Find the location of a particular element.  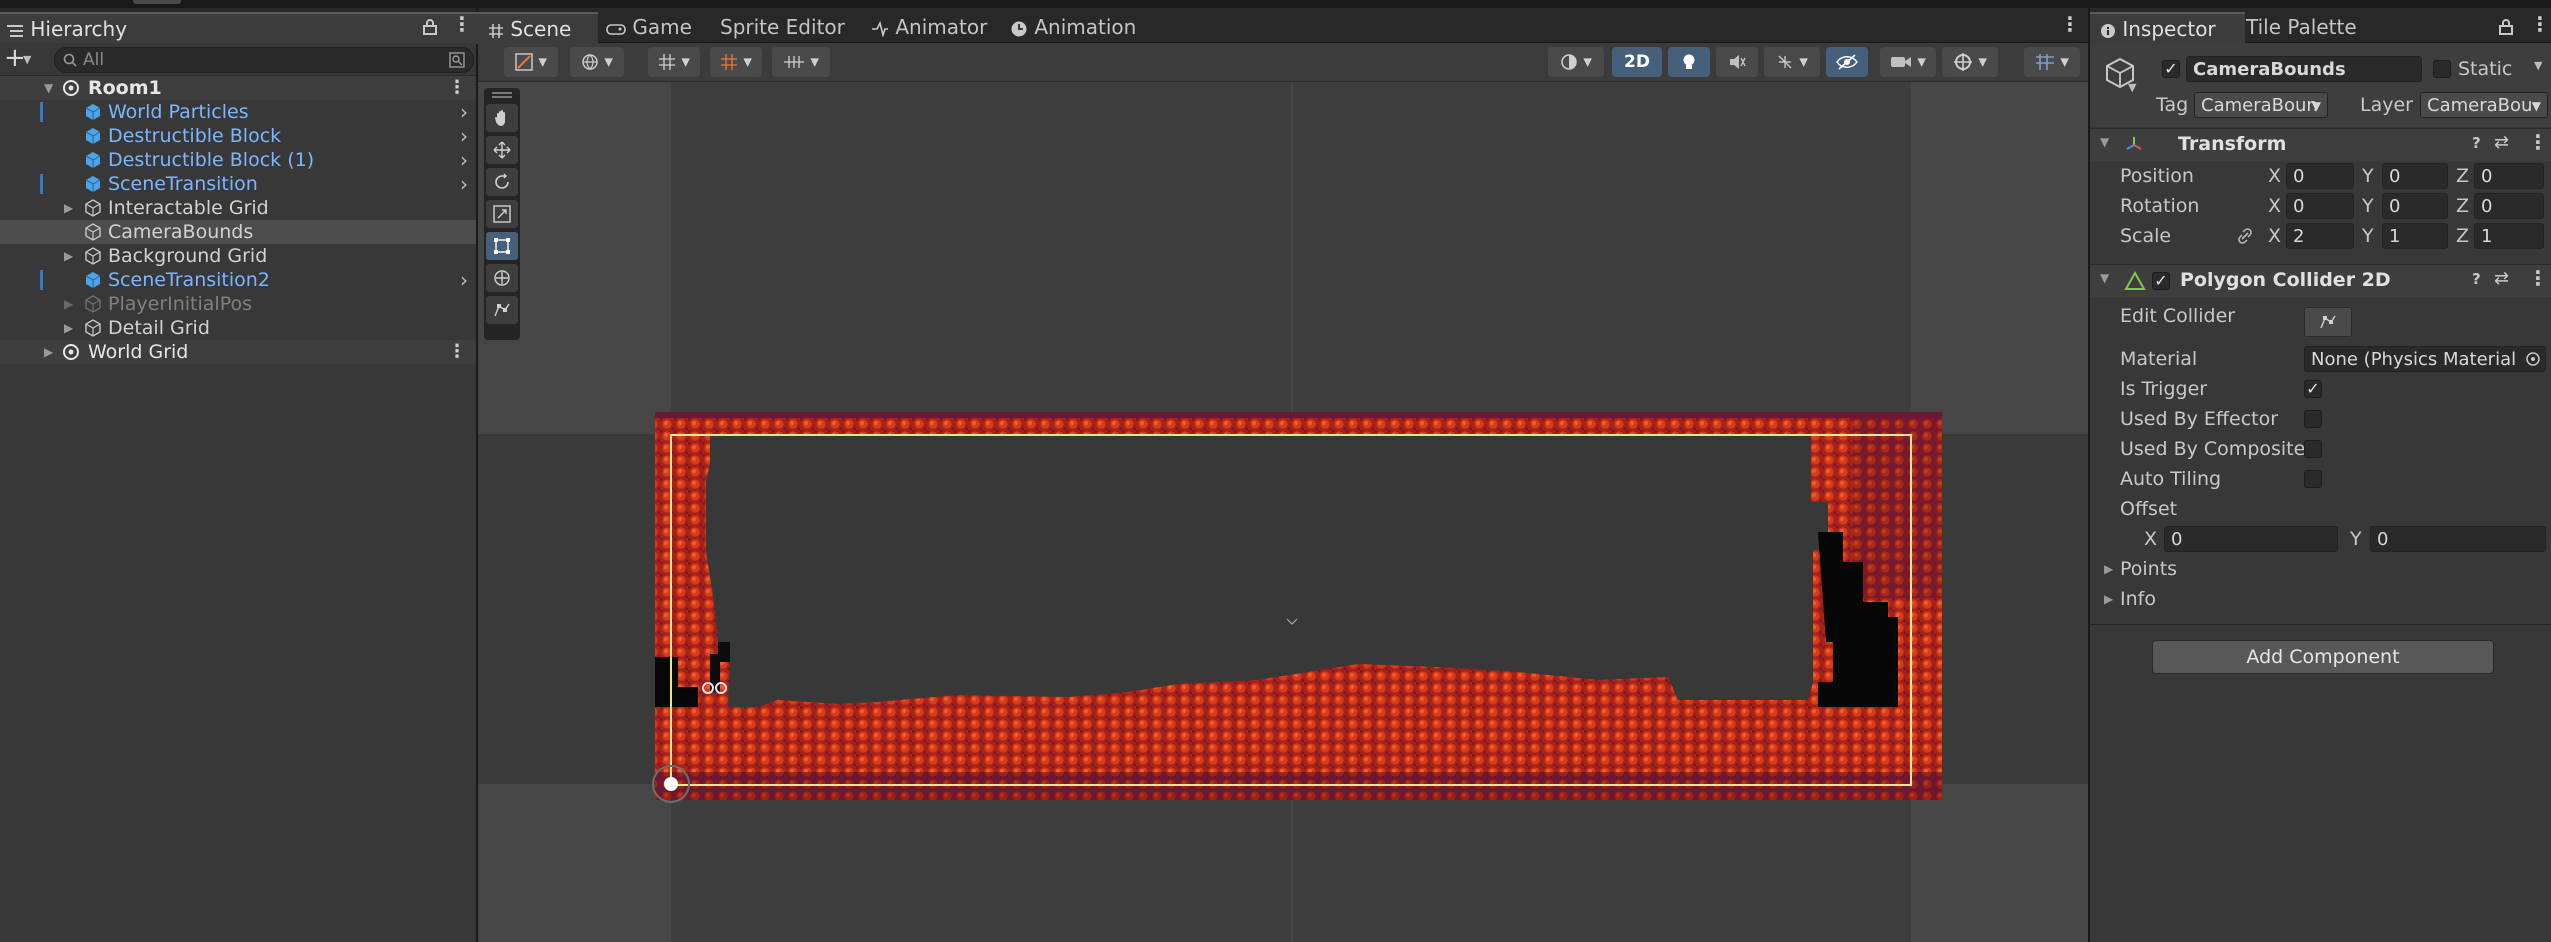

hierarchy-row-player-initial-pos: ▶ PlayerInitialPos is located at coordinates (238, 304).